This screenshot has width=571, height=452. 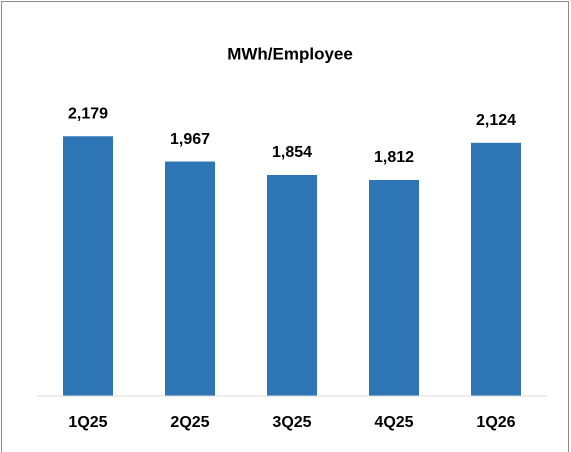 What do you see at coordinates (87, 422) in the screenshot?
I see `x-tick-label: 1Q25` at bounding box center [87, 422].